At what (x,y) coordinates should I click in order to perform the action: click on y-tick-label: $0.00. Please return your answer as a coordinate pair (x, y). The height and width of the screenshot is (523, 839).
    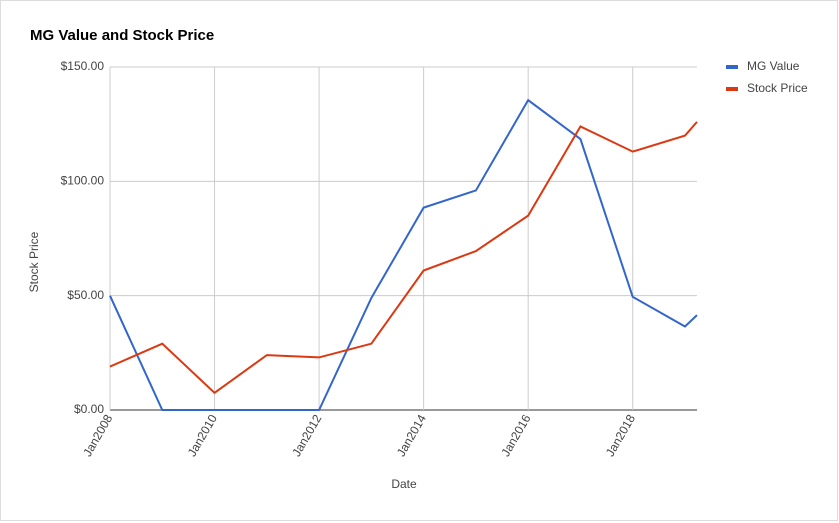
    Looking at the image, I should click on (89, 409).